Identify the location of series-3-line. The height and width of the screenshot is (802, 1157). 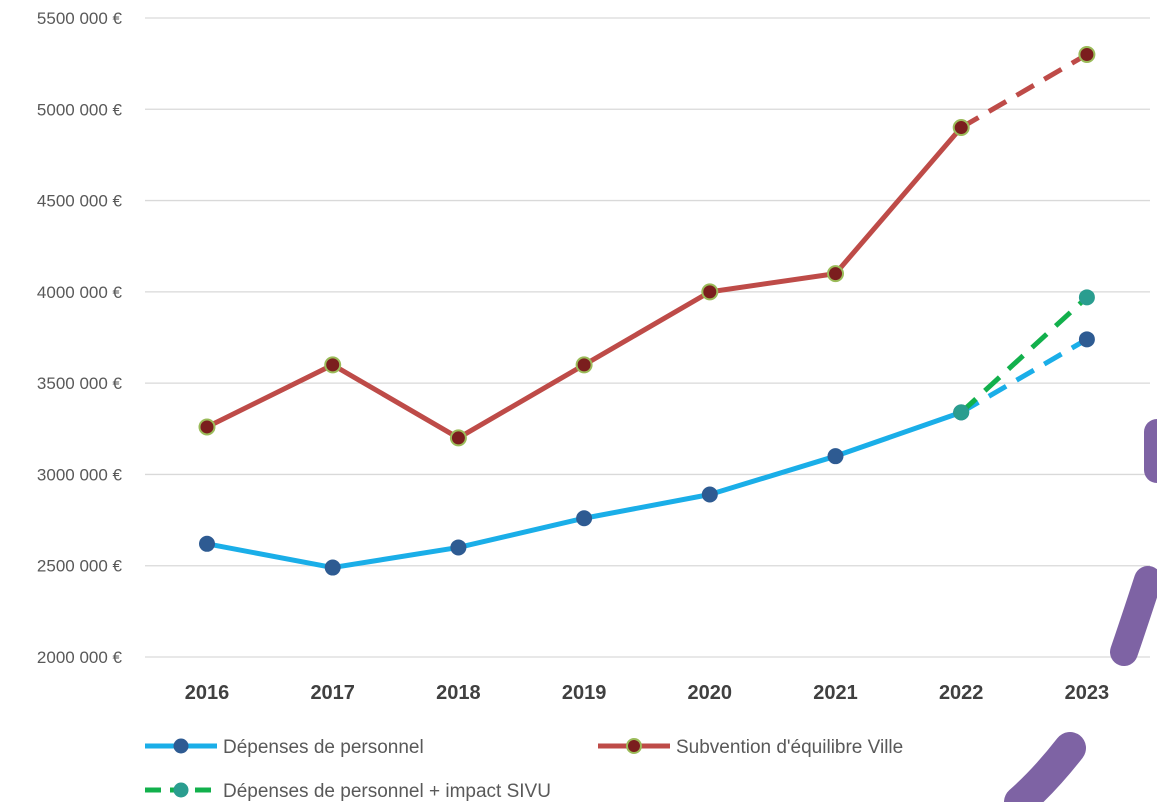
(1024, 355).